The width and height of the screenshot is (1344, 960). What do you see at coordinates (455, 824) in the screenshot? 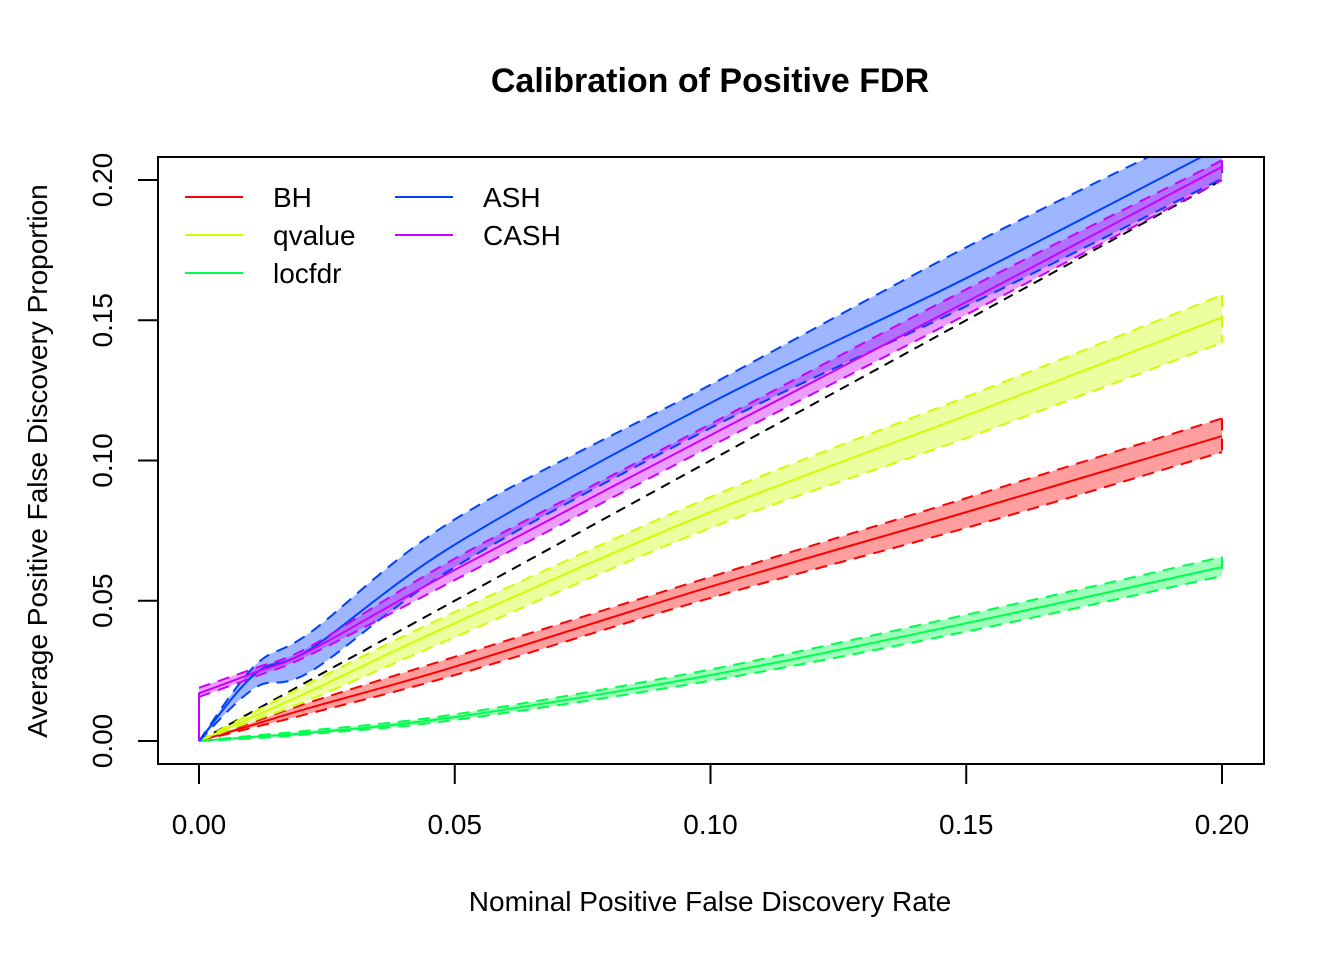
I see `x-tick-label: 0.05` at bounding box center [455, 824].